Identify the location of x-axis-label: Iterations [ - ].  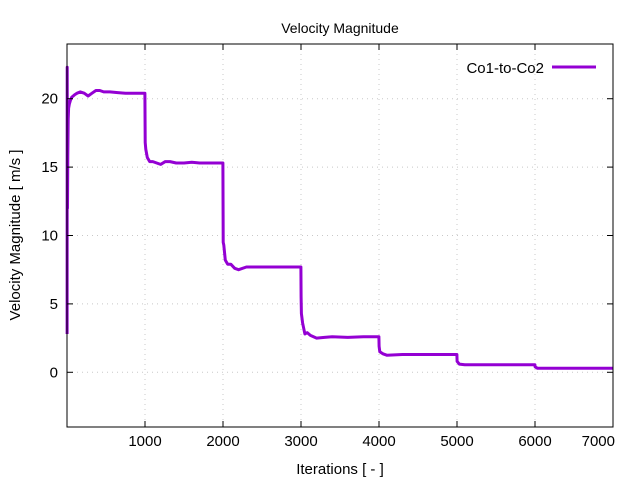
(340, 469).